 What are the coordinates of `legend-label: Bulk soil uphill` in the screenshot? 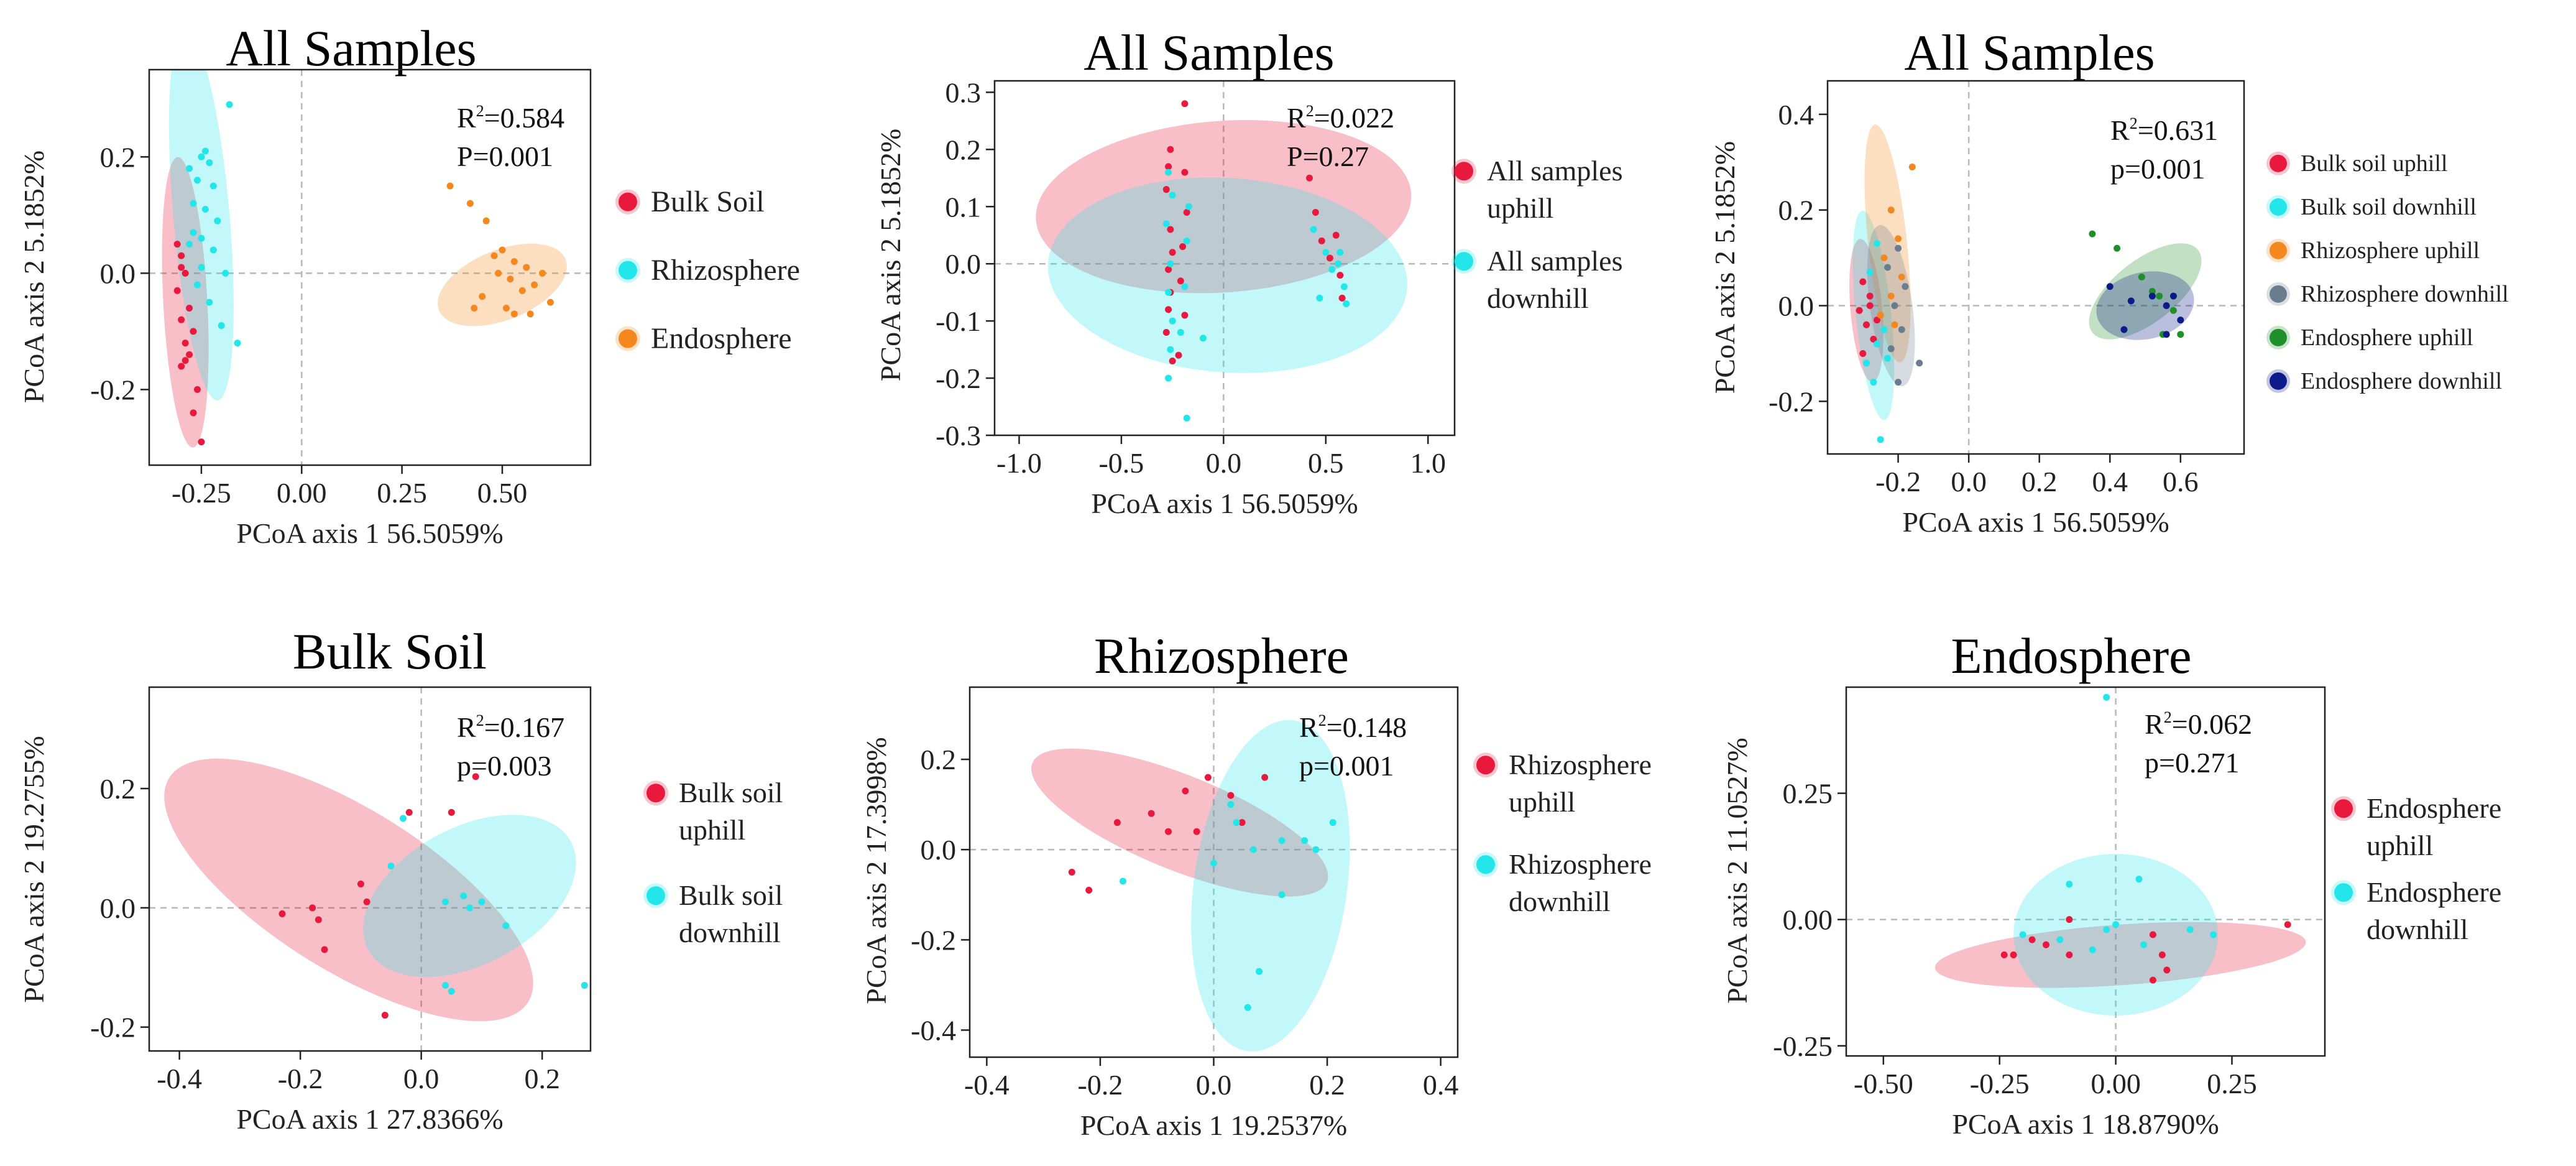 It's located at (2374, 163).